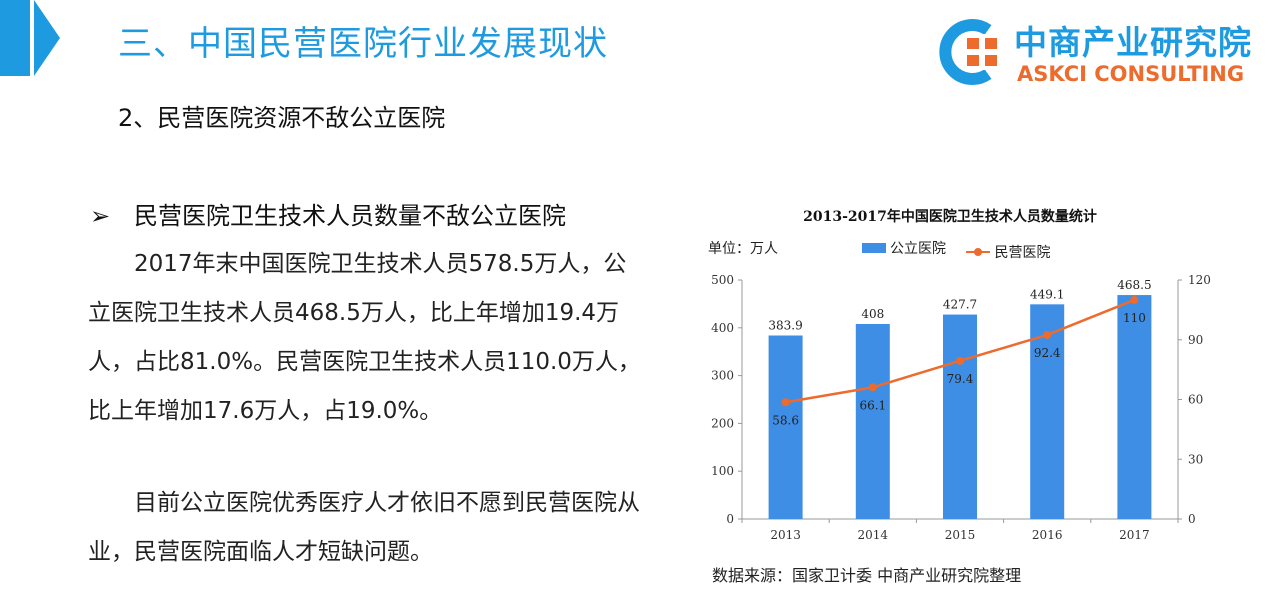 The image size is (1284, 594). I want to click on y-right-tick-label: 60, so click(1195, 400).